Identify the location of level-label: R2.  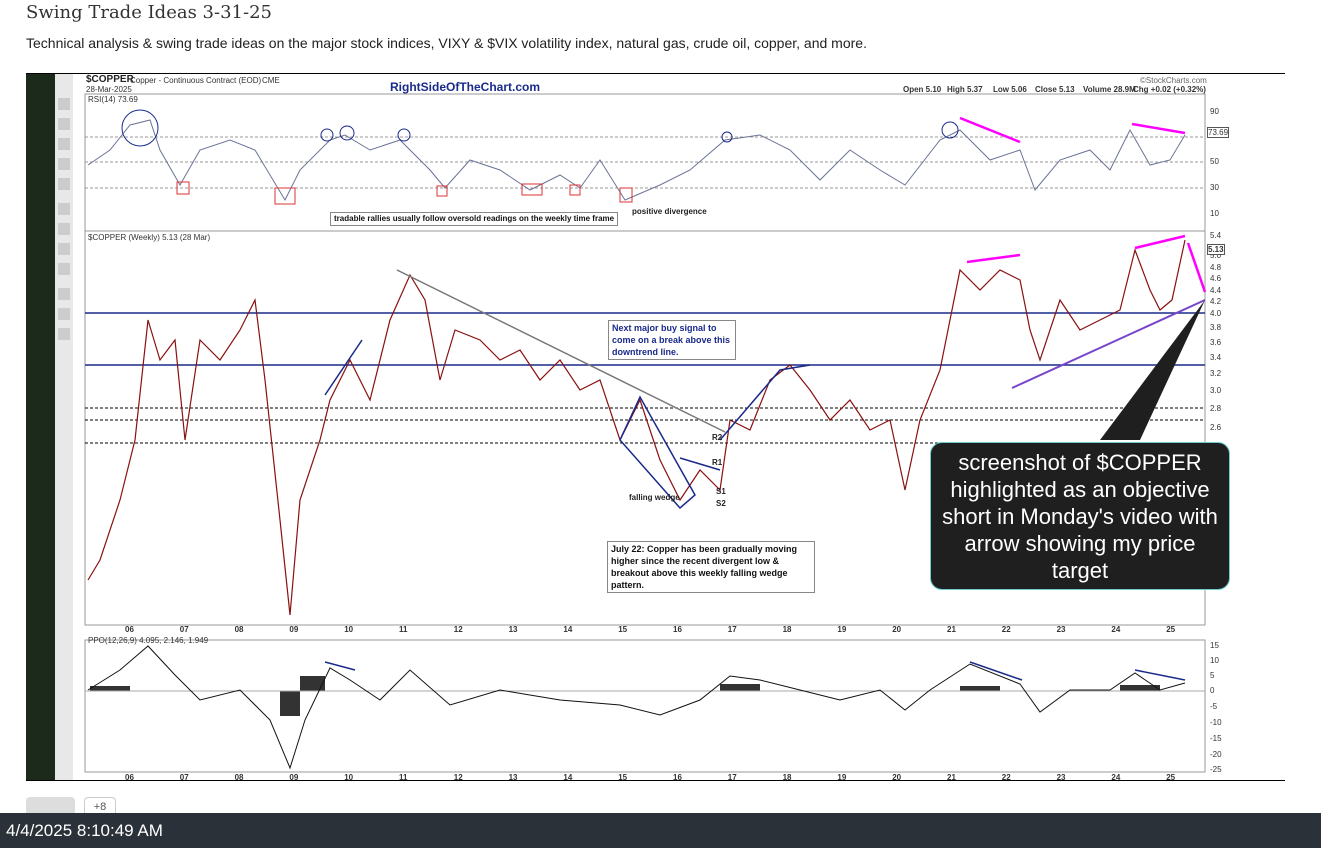
(717, 437).